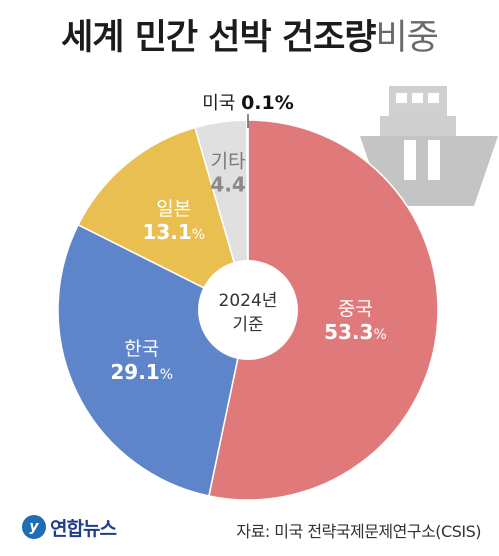  I want to click on source-note: 자료: 미국 전략국제문제연구소(CSIS), so click(358, 531).